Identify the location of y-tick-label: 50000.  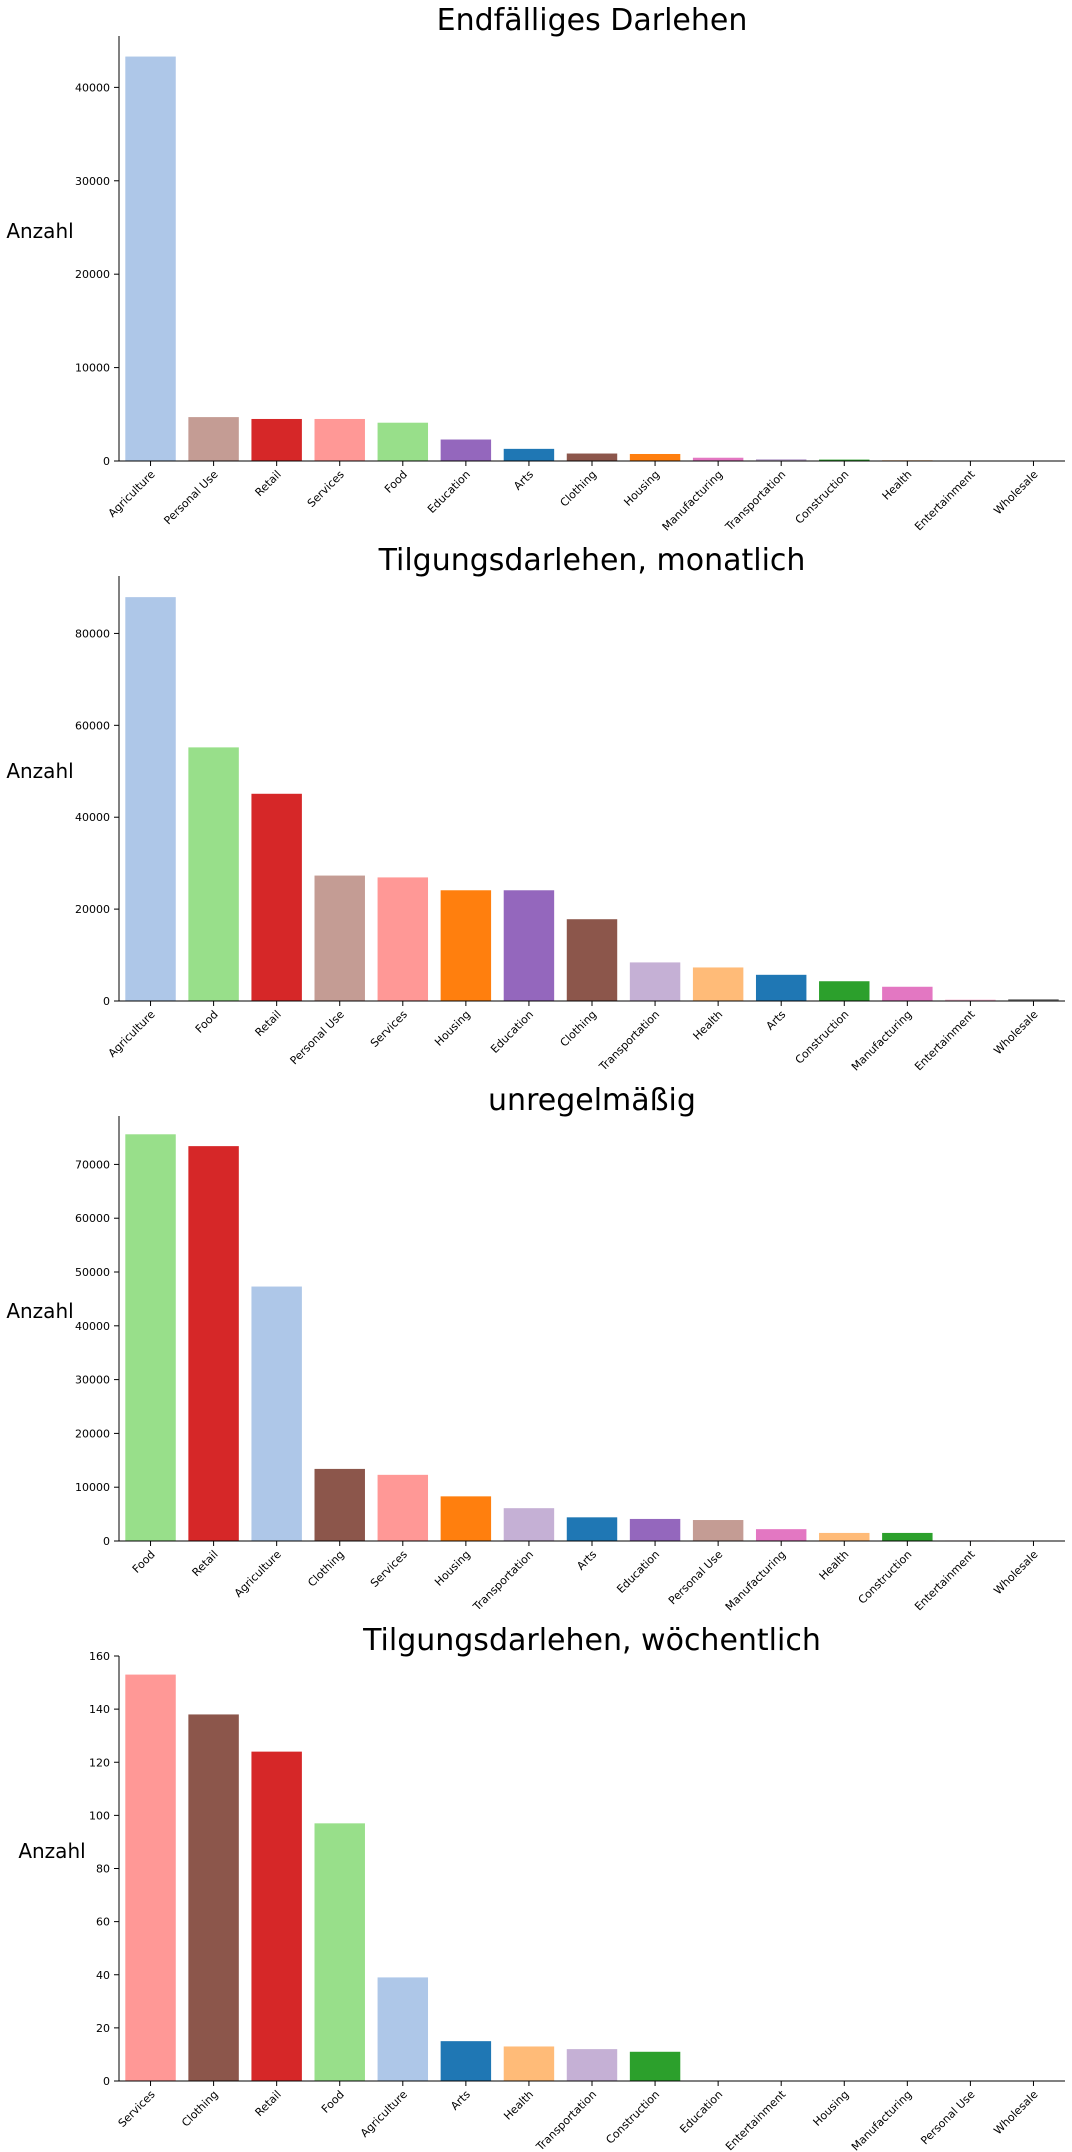
(92, 1272).